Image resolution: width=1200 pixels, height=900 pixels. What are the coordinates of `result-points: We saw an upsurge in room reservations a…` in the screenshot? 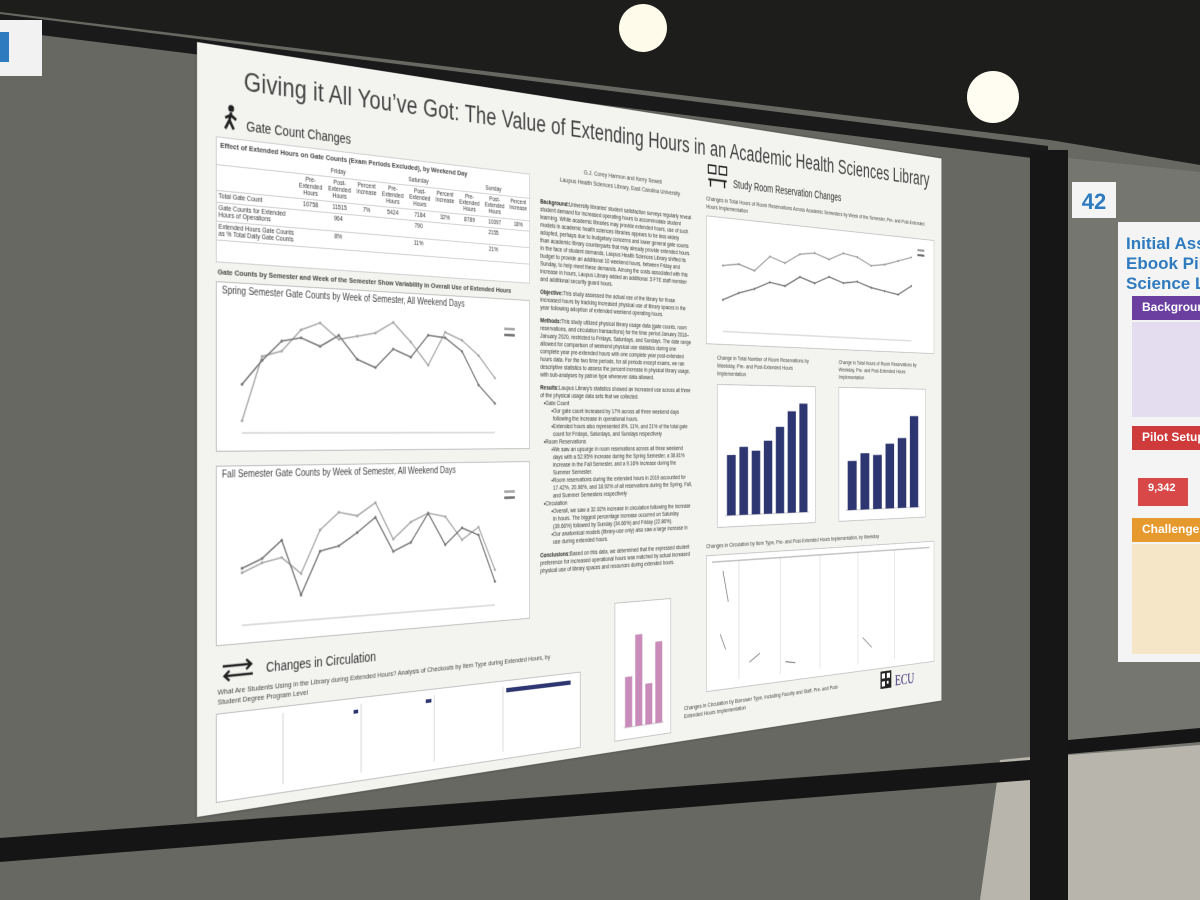 It's located at (618, 471).